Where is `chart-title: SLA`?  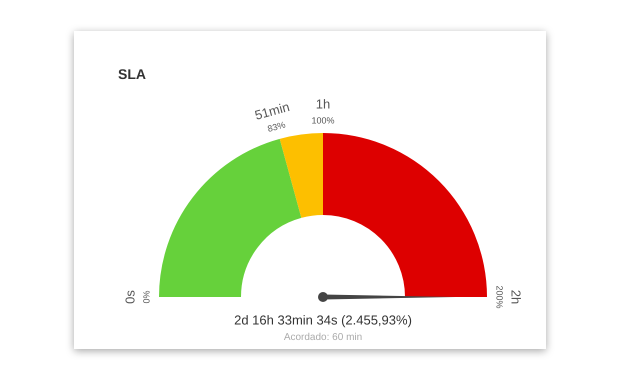
chart-title: SLA is located at coordinates (132, 74).